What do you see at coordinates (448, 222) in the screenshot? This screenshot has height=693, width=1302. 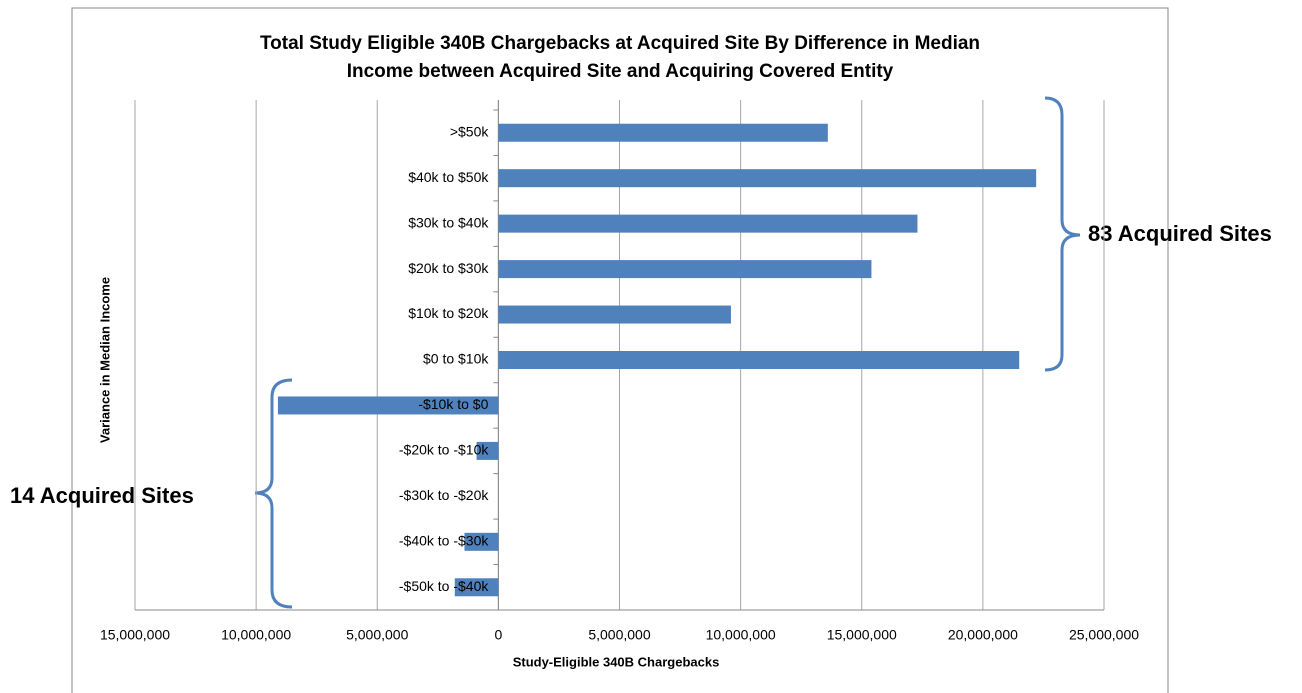 I see `y-tick-label: $30k to $40k` at bounding box center [448, 222].